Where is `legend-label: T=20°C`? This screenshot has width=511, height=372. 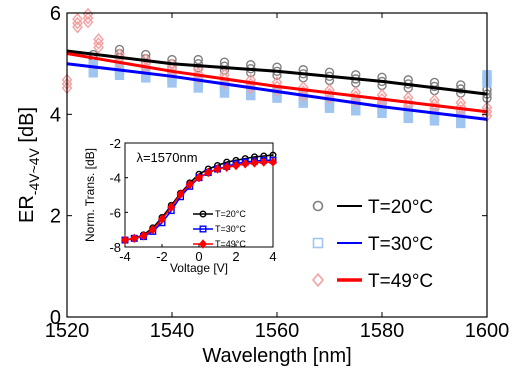
legend-label: T=20°C is located at coordinates (400, 207).